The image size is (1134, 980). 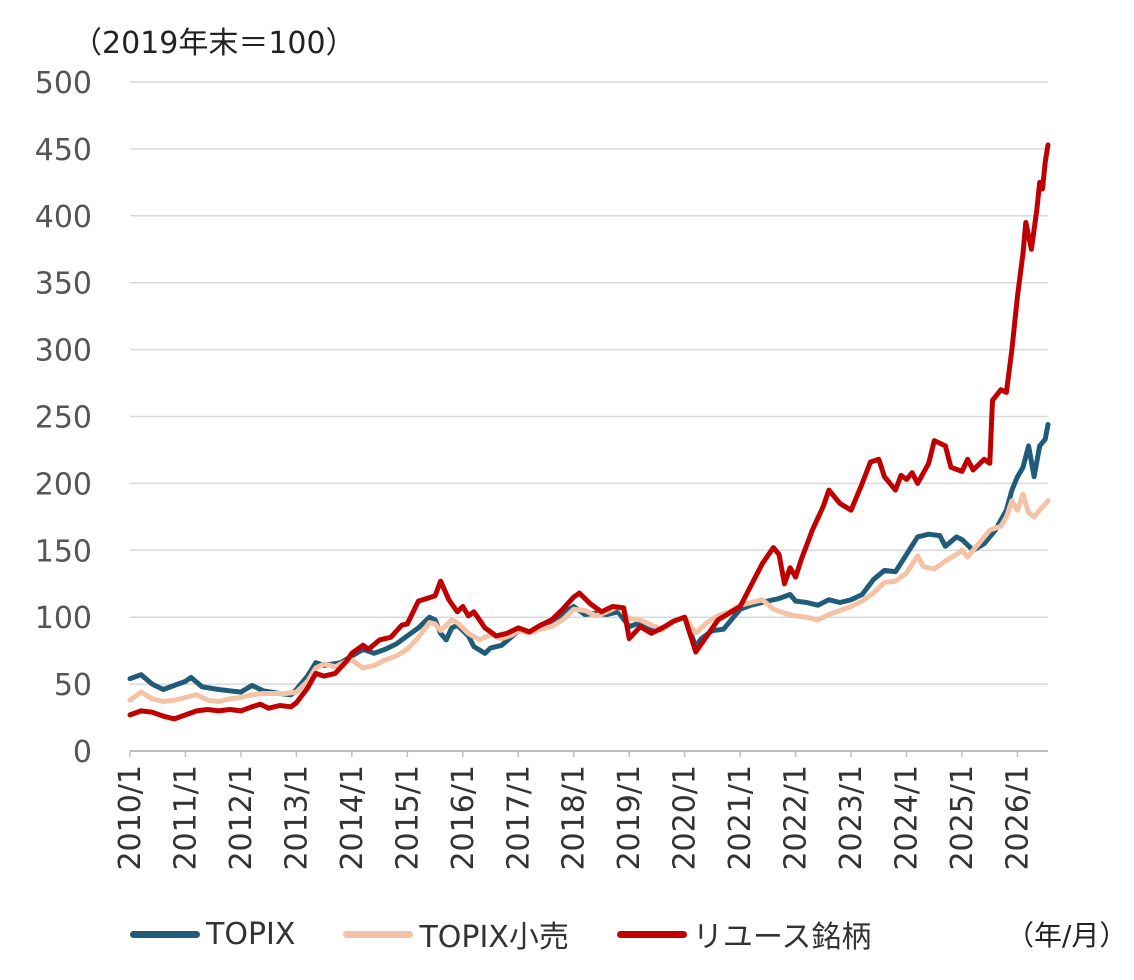 I want to click on x-tick-label: 2015/1, so click(x=407, y=818).